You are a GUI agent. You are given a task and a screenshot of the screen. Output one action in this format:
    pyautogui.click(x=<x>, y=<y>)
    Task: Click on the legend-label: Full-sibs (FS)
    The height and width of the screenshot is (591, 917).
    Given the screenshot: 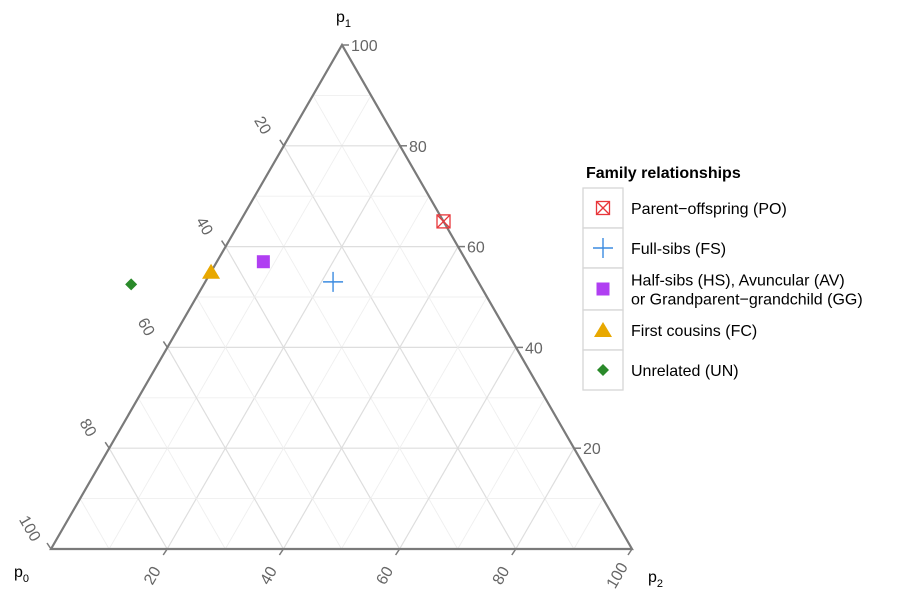 What is the action you would take?
    pyautogui.click(x=678, y=249)
    